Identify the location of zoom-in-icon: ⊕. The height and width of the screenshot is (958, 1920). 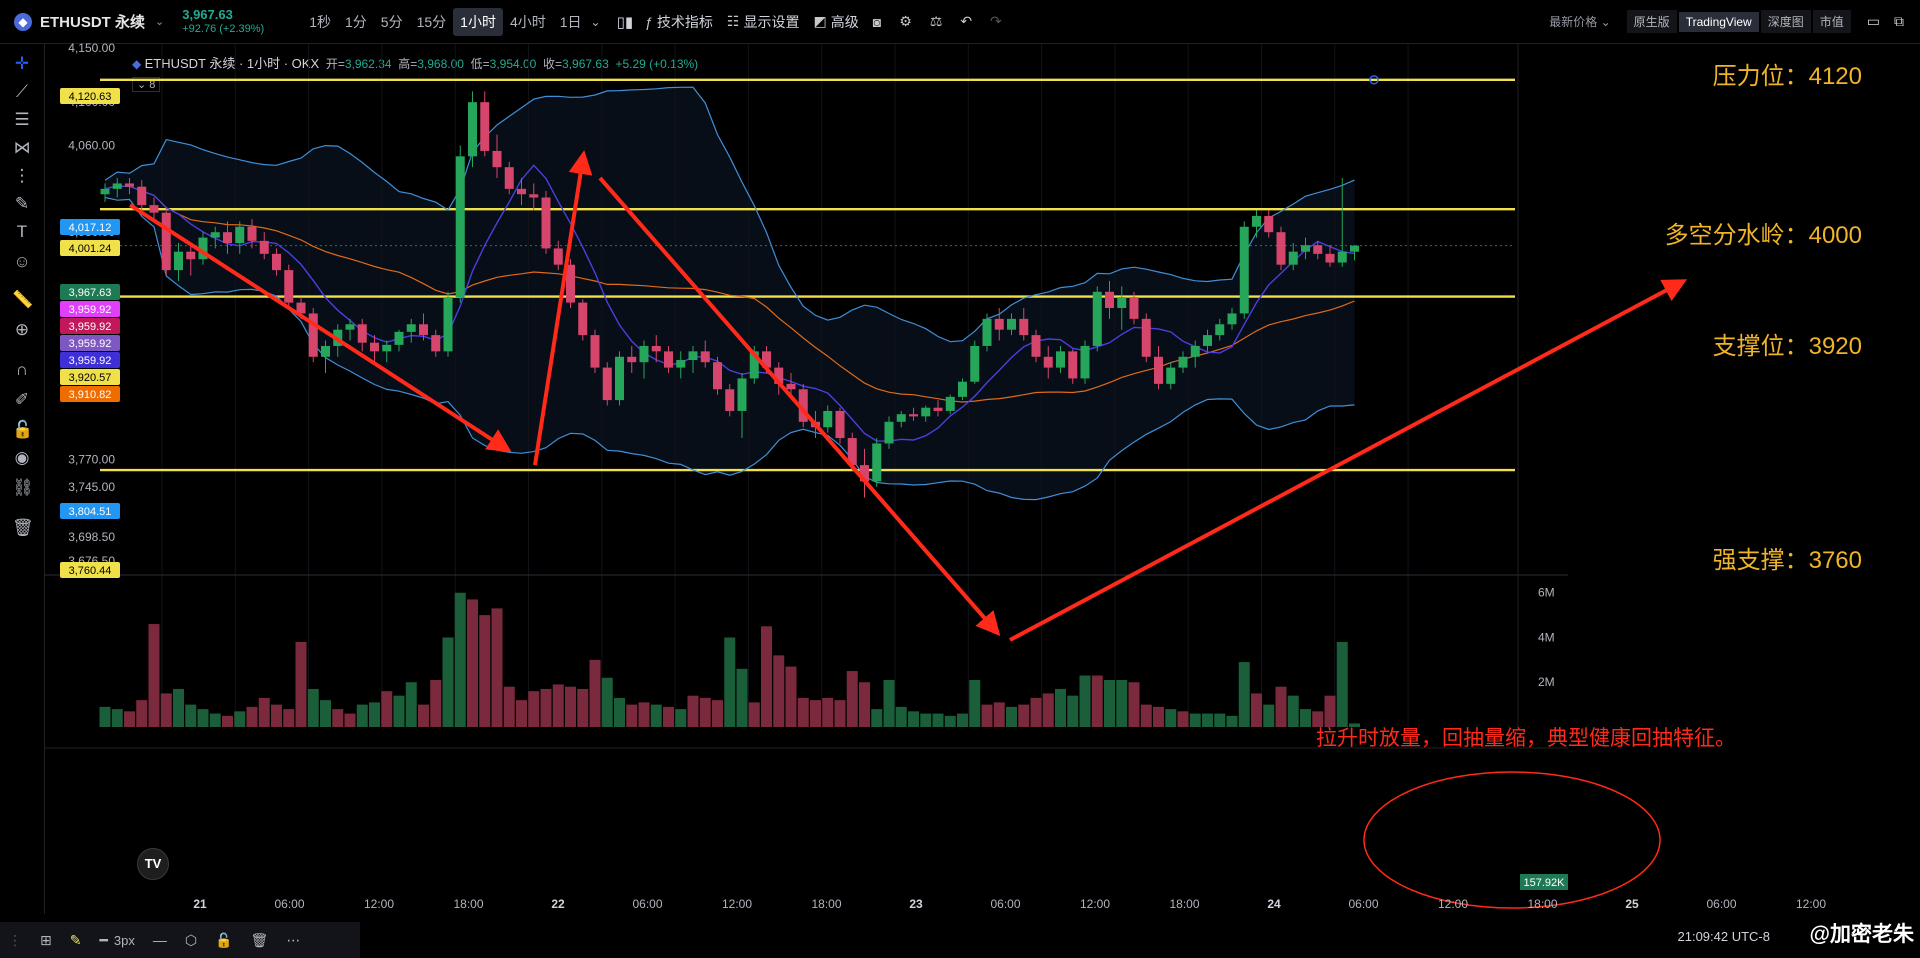
(22, 329).